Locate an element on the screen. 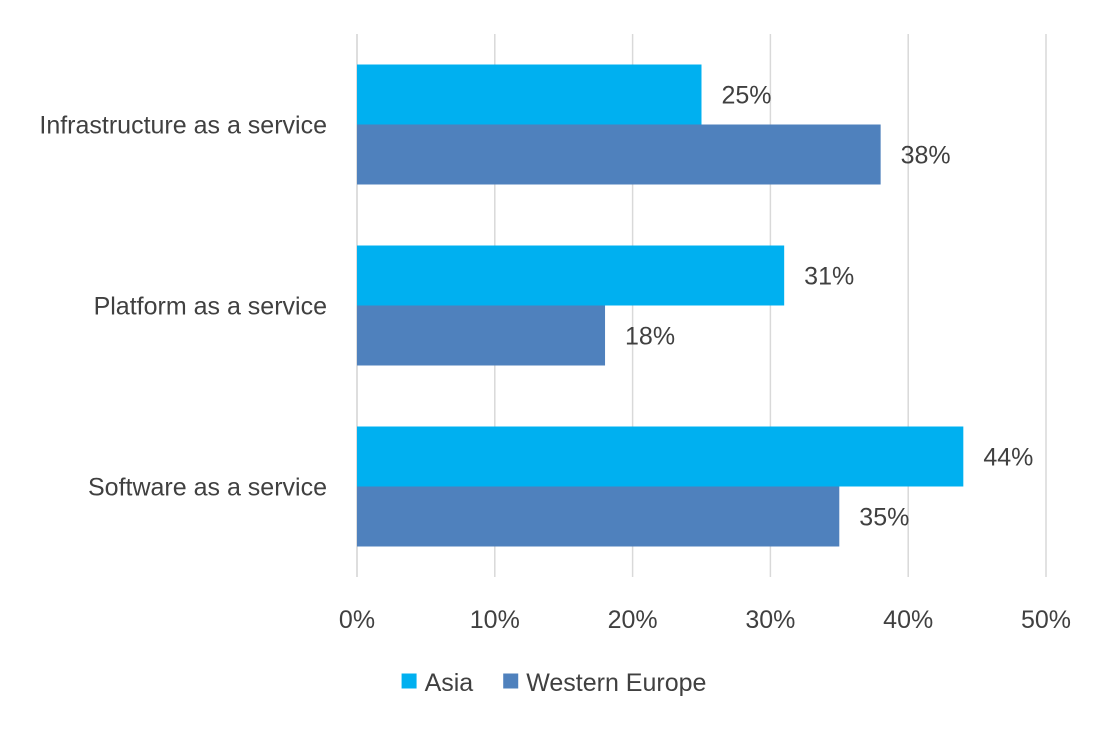 Image resolution: width=1108 pixels, height=730 pixels. x-tick-label-50: 50% is located at coordinates (1046, 620).